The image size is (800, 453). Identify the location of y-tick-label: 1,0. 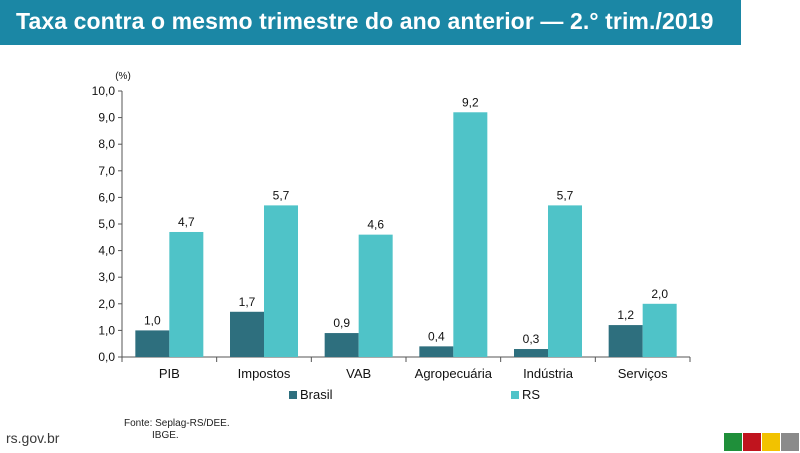
(106, 330).